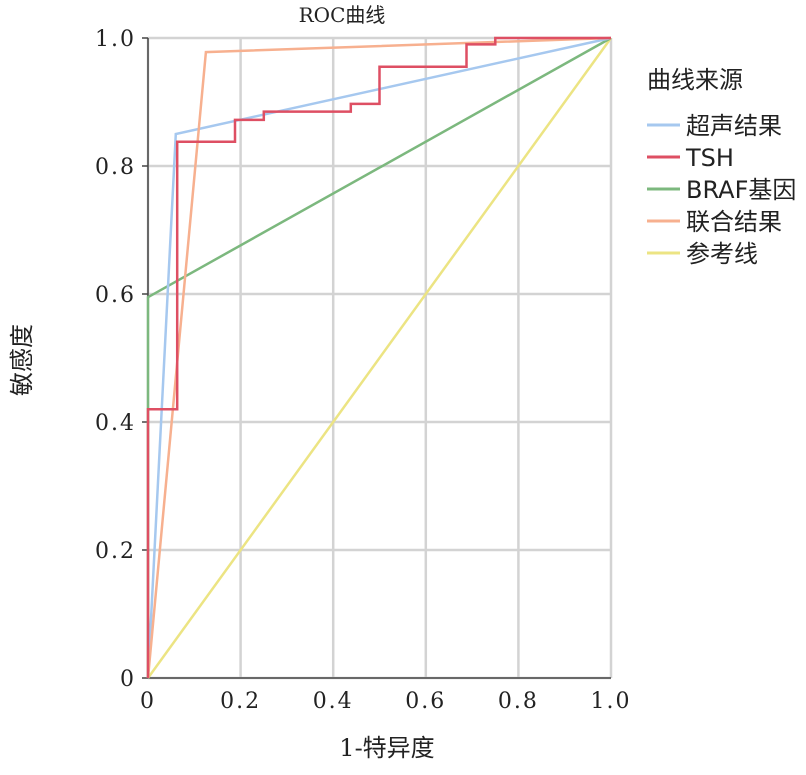 This screenshot has width=806, height=775. Describe the element at coordinates (115, 359) in the screenshot. I see `y-tick-labels: 0 0.2 0.4 0.6 0.8 1.0` at that location.